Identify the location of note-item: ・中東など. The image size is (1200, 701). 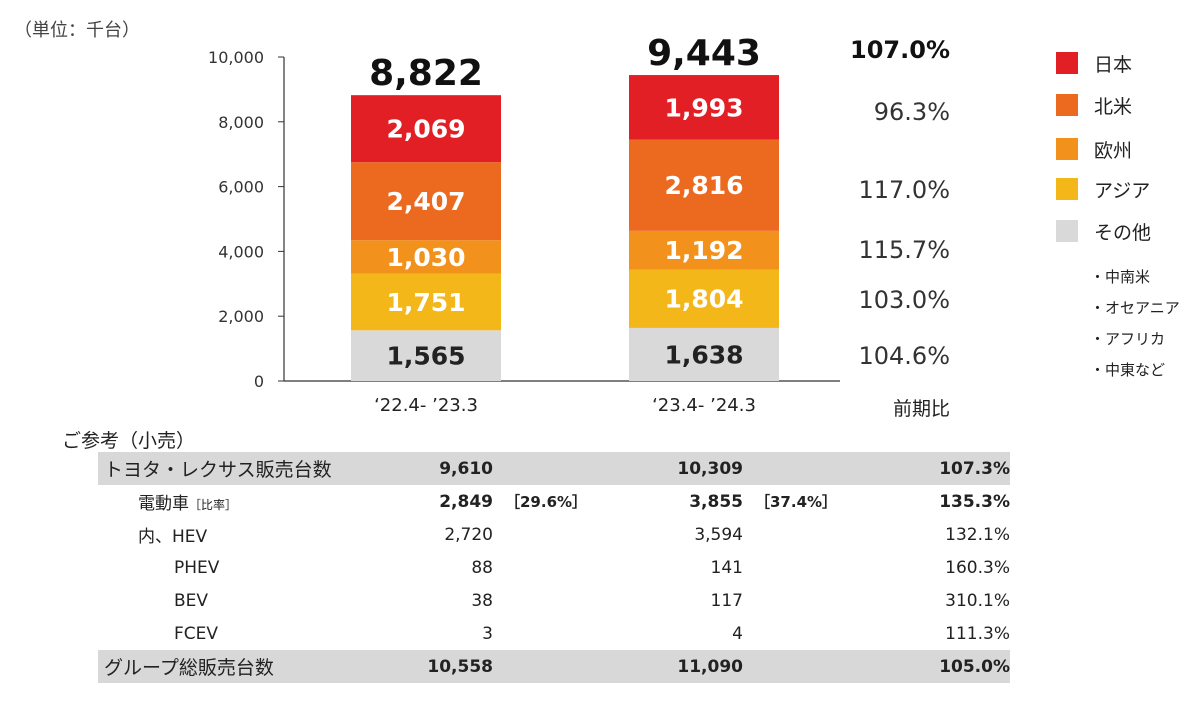
(1128, 370).